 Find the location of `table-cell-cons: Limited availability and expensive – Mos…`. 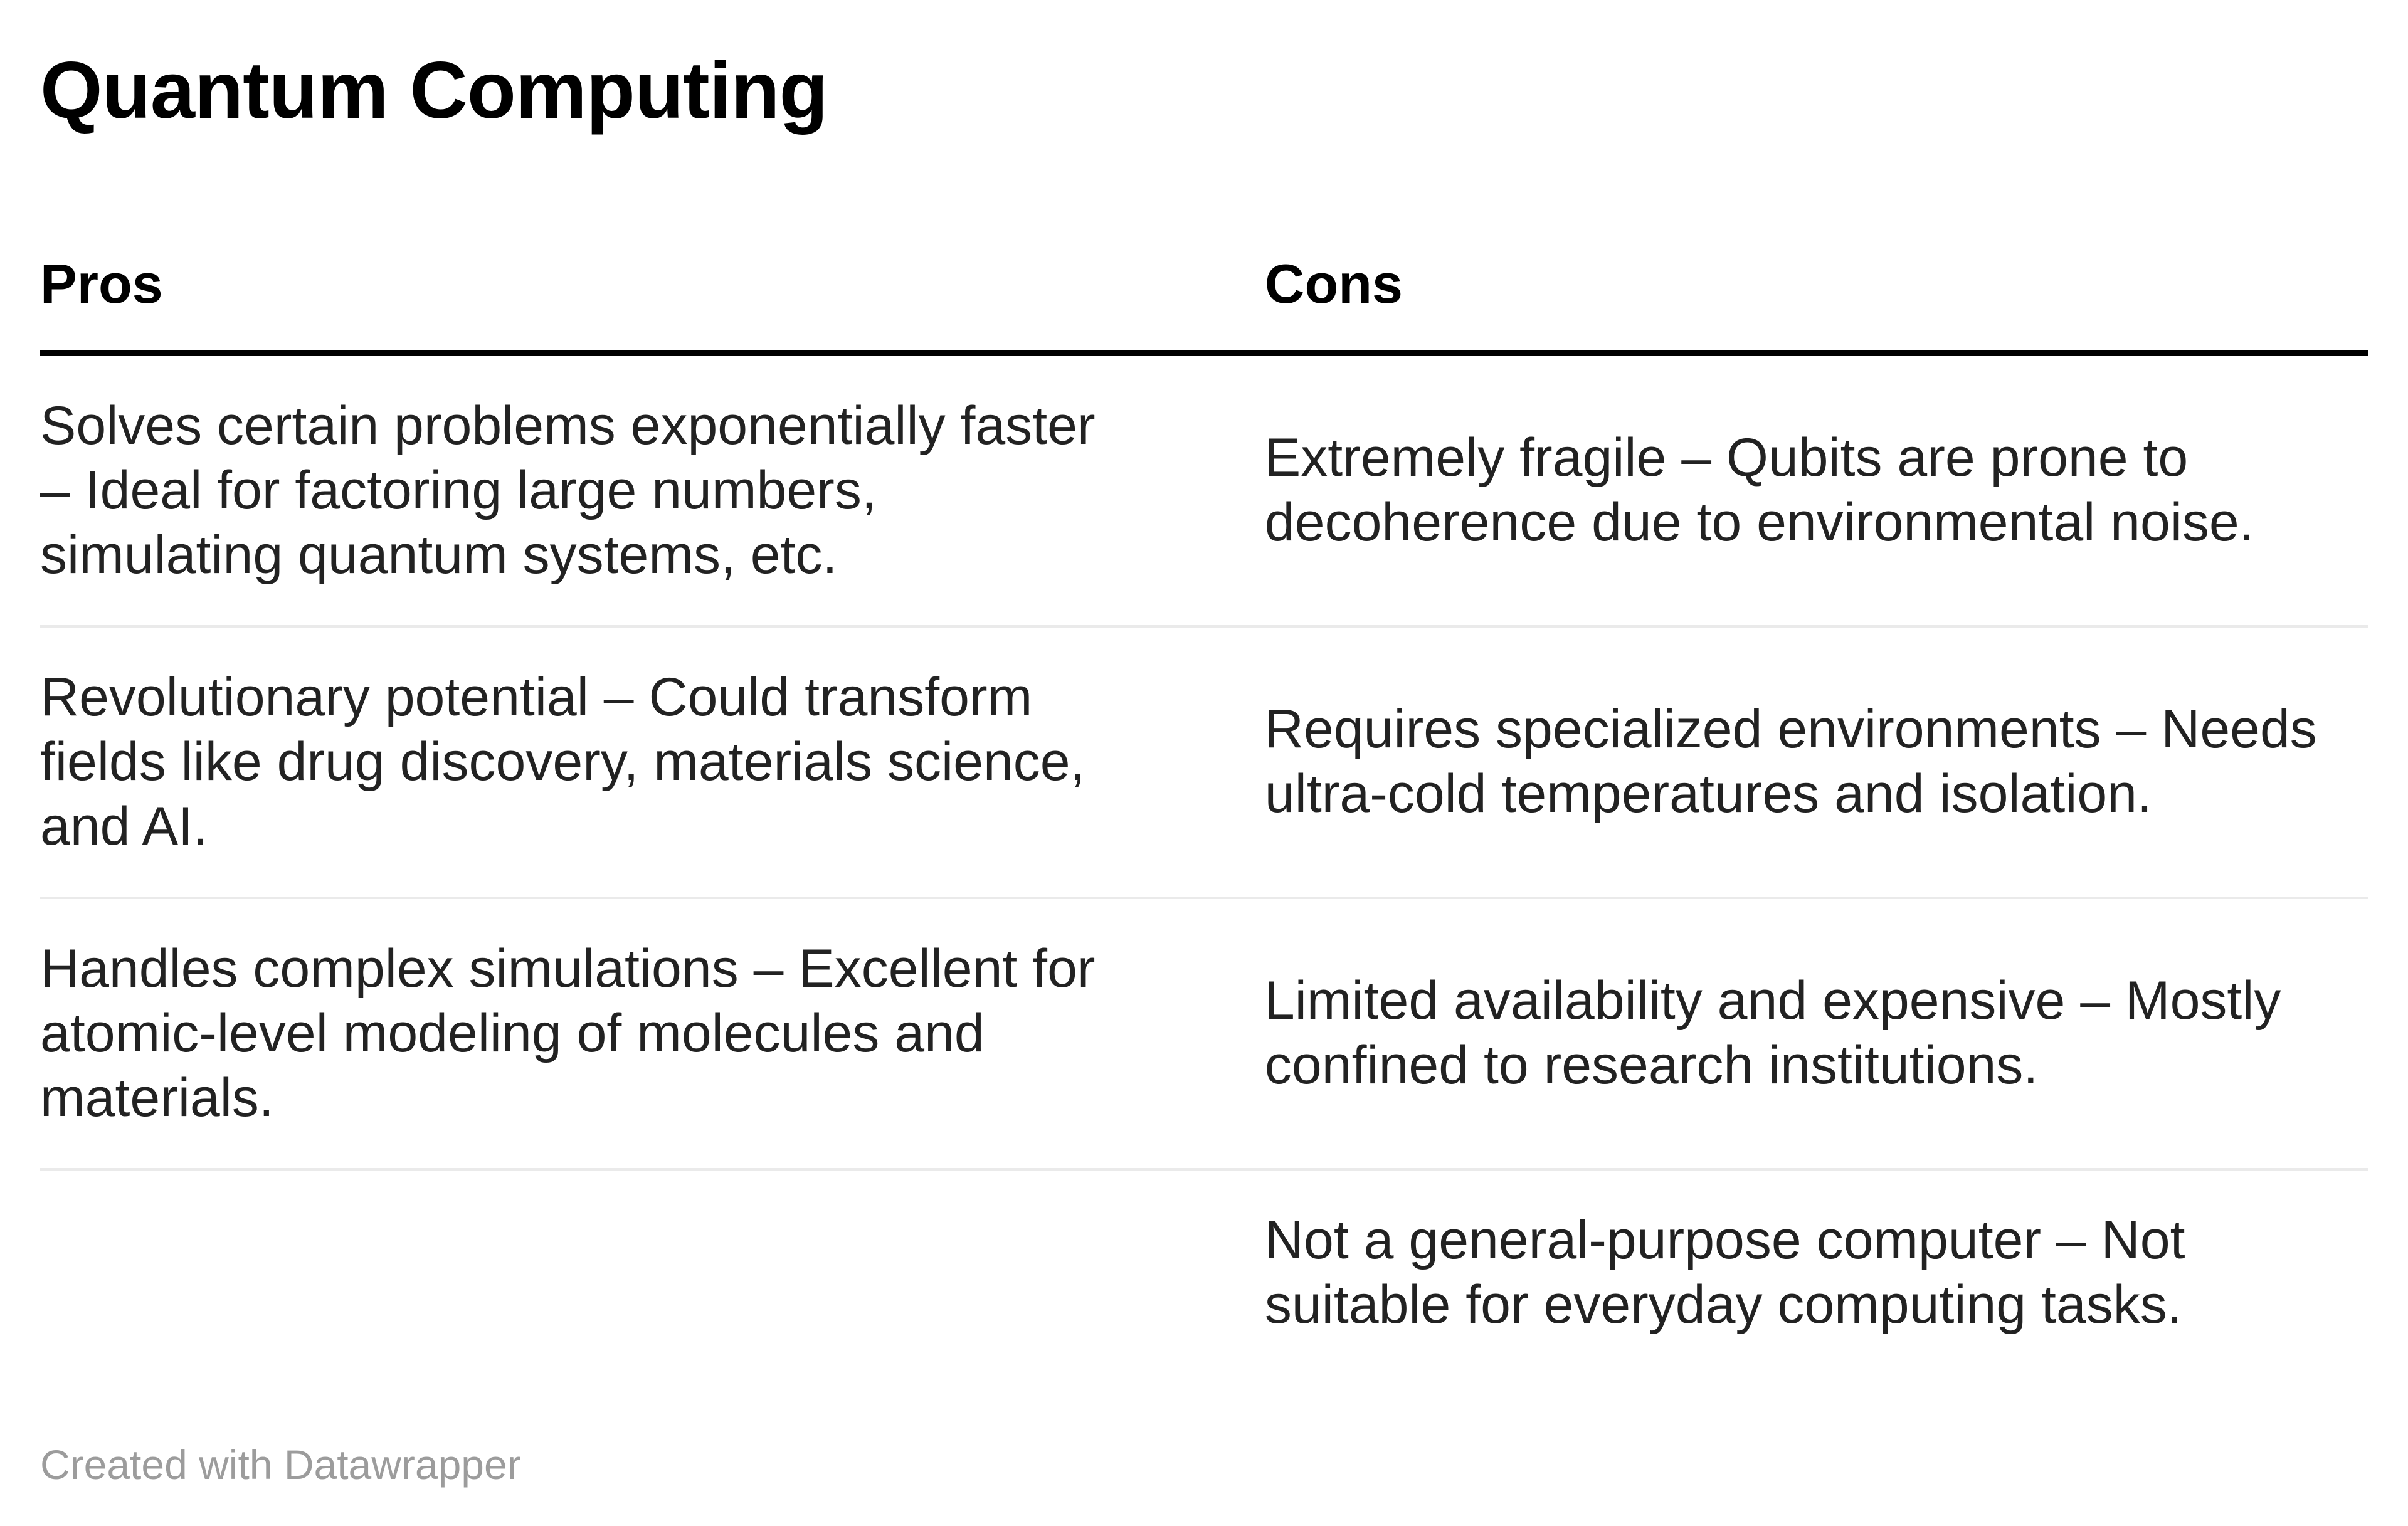

table-cell-cons: Limited availability and expensive – Mos… is located at coordinates (1798, 1032).